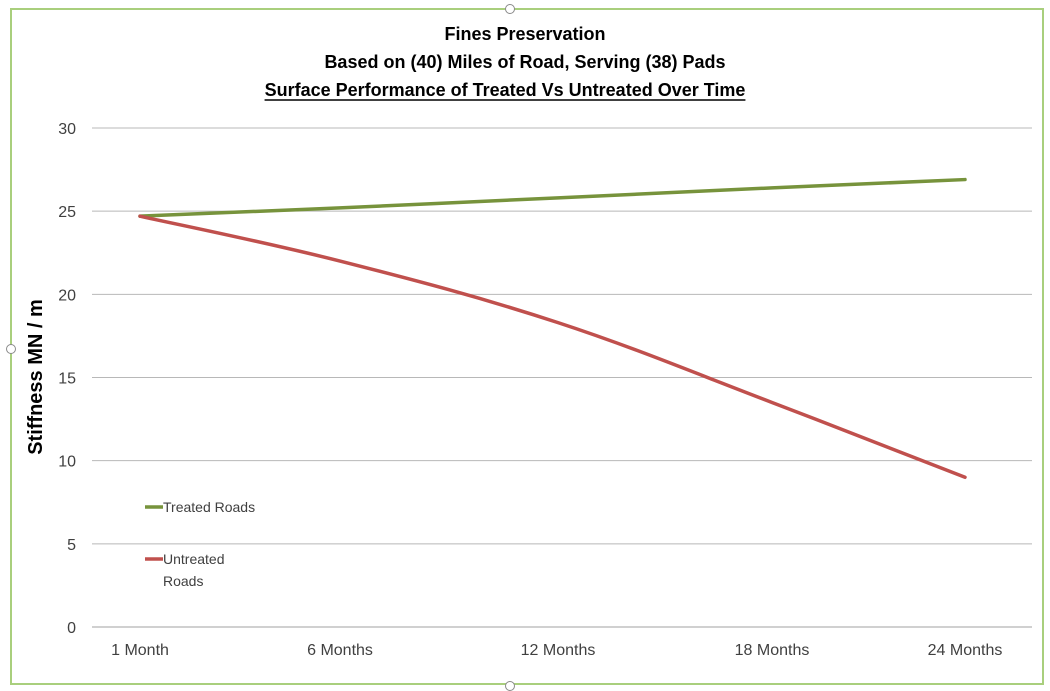  I want to click on y-tick-label: 5, so click(71, 545).